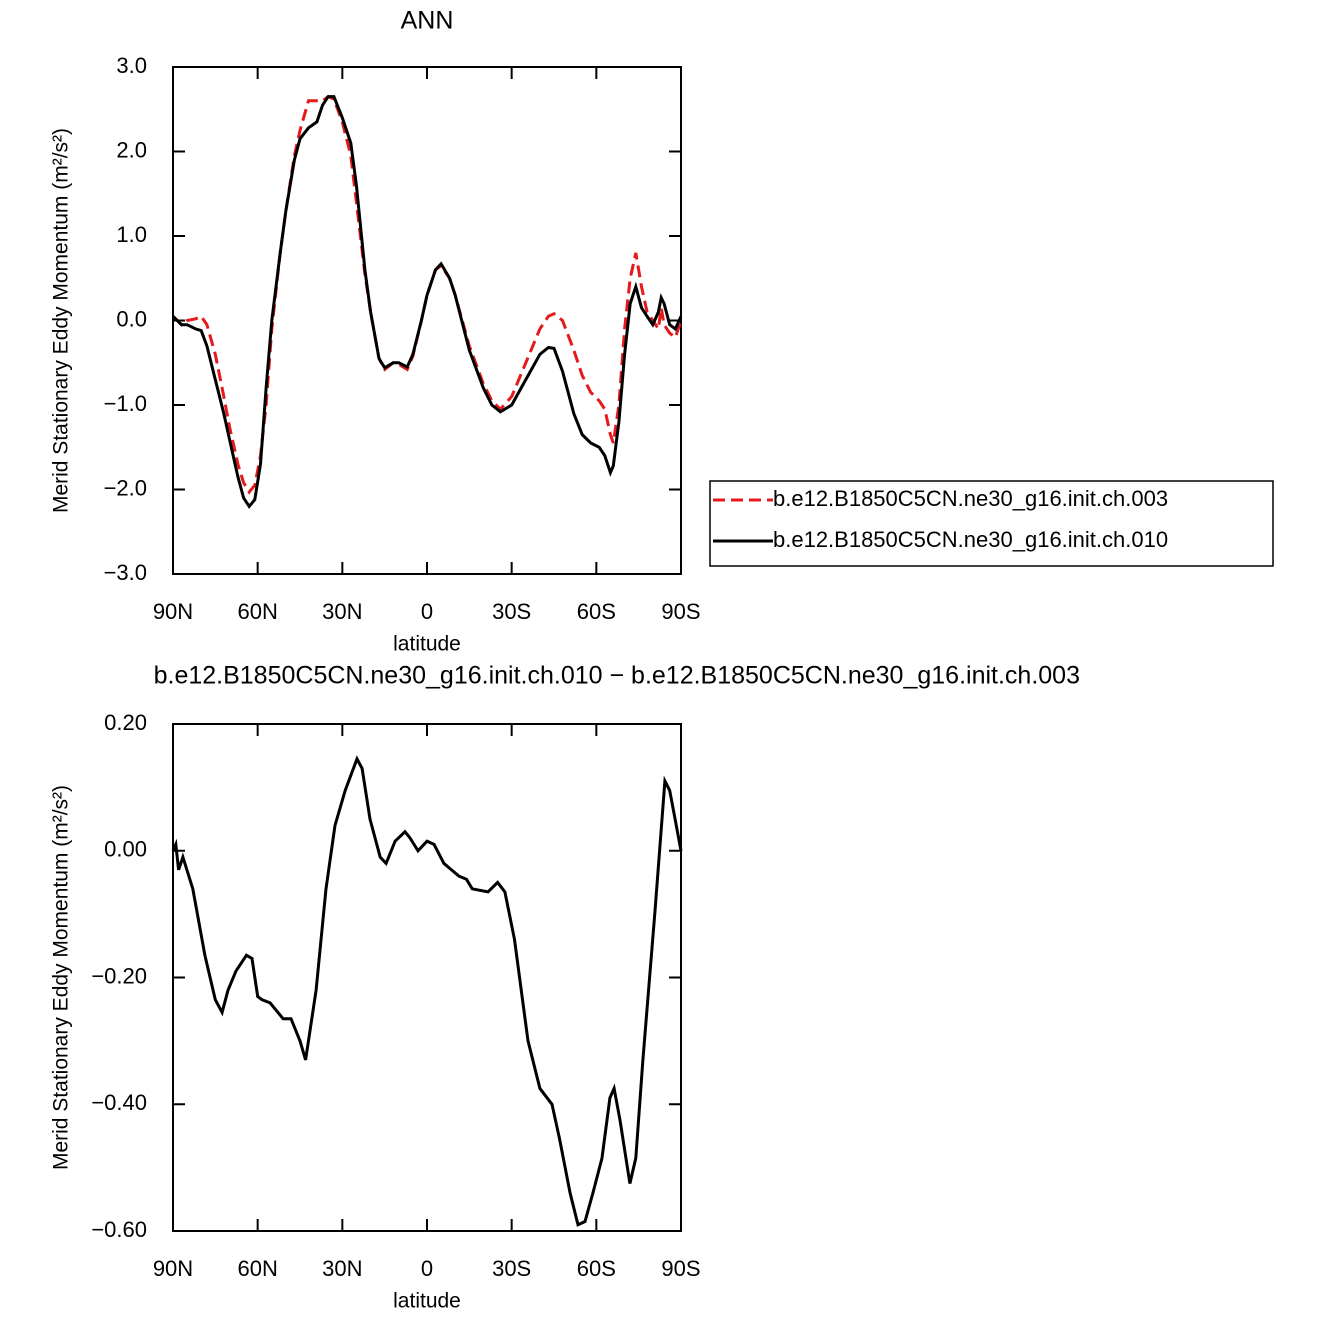 Image resolution: width=1322 pixels, height=1325 pixels. I want to click on y-tick-label: 0.0, so click(131, 318).